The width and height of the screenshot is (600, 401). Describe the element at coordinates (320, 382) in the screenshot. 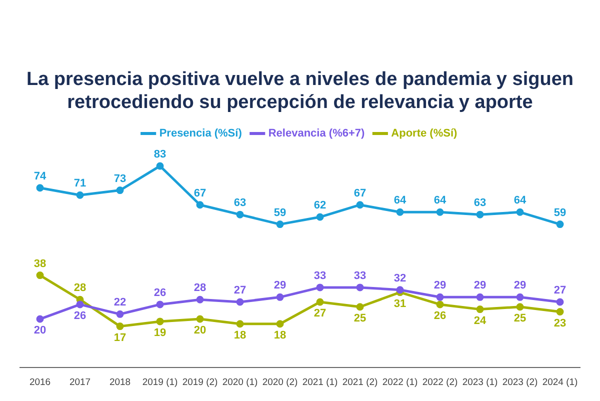

I see `x-tick-label: 2021 (1)` at that location.